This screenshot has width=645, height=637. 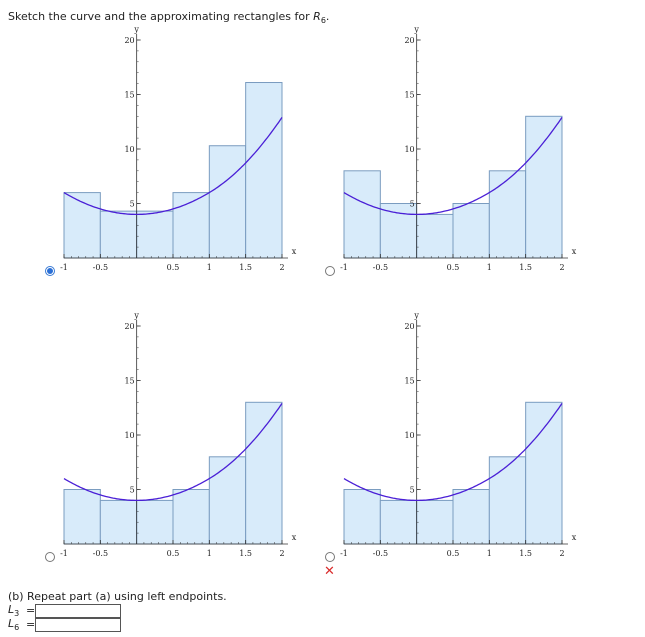 I want to click on chart-option-b: -1 -0.5 0.5 1 1.5 2 5 10 15 20 y x, so click(x=458, y=149).